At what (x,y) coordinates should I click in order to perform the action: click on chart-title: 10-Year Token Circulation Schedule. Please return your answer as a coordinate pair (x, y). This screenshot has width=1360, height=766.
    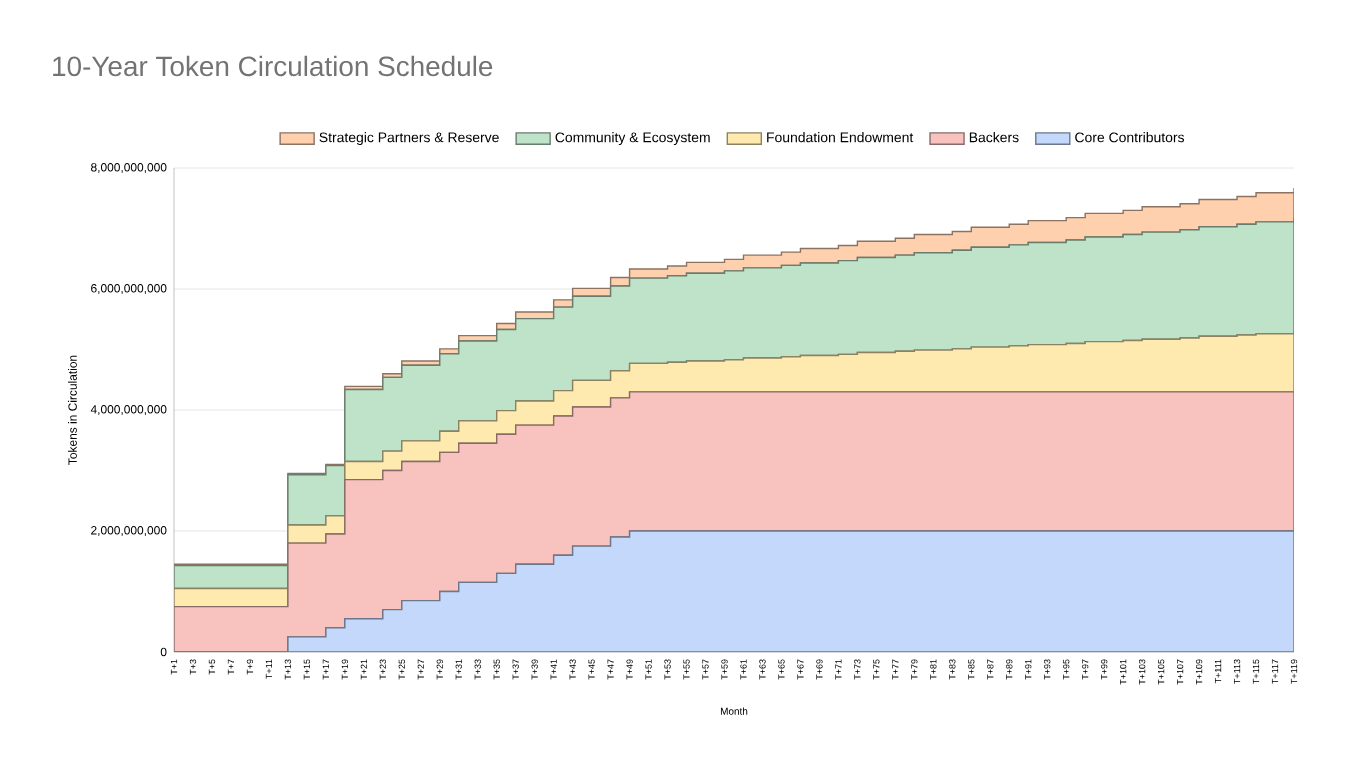
    Looking at the image, I should click on (273, 66).